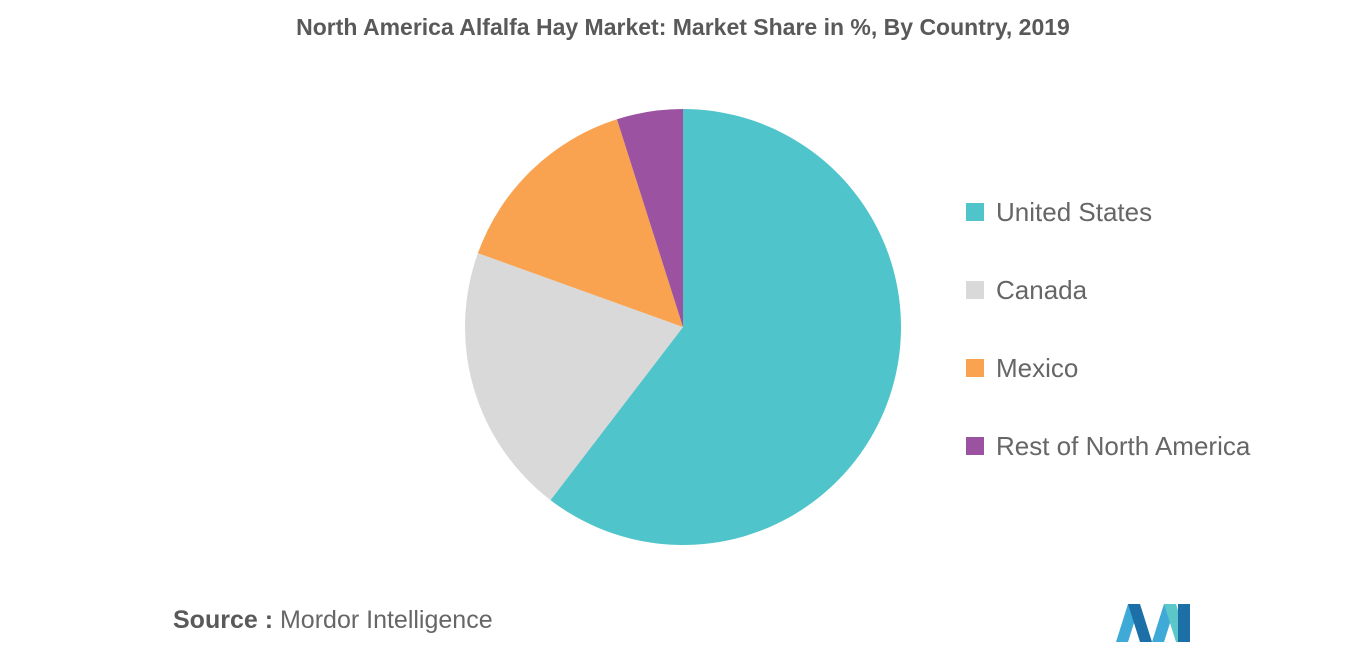 This screenshot has width=1366, height=655. Describe the element at coordinates (580, 223) in the screenshot. I see `pie-slice-mexico` at that location.